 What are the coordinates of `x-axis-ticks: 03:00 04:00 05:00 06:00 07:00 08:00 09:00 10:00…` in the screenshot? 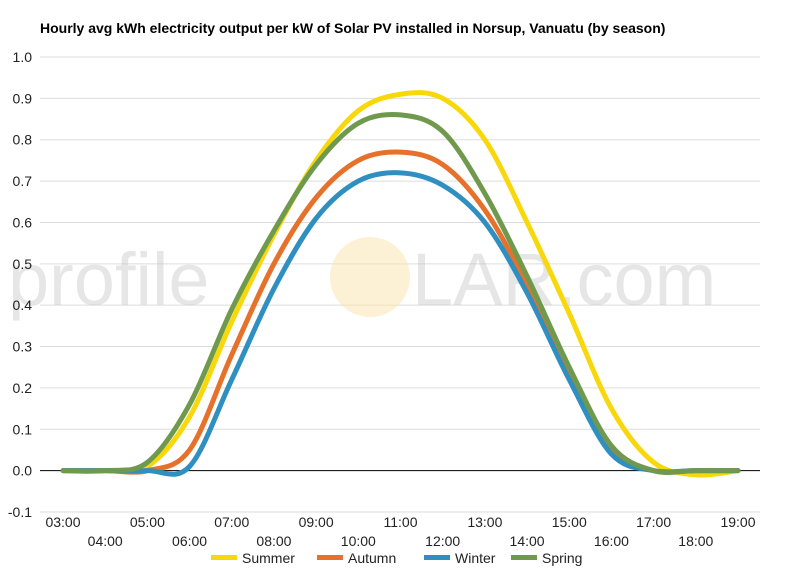 It's located at (400, 531).